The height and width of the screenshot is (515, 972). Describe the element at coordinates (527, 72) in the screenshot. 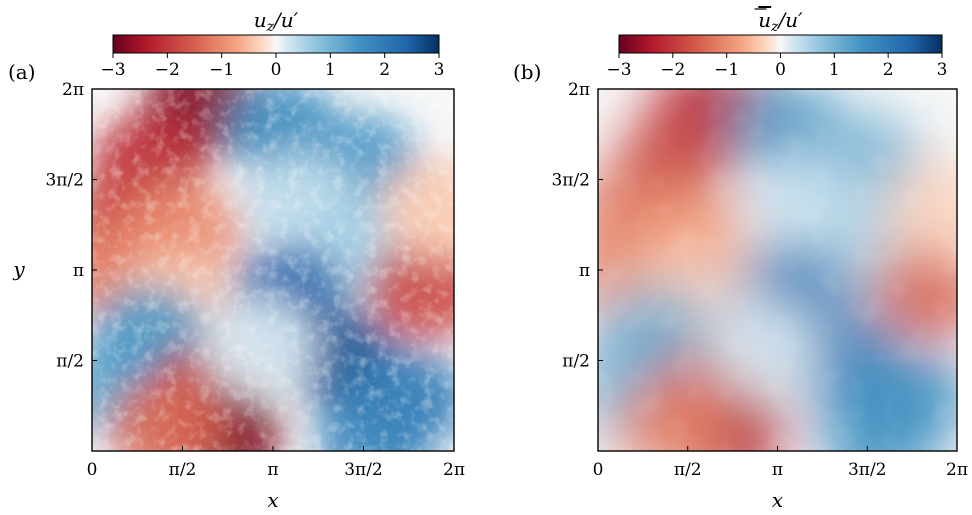

I see `panel-label: (b)` at that location.